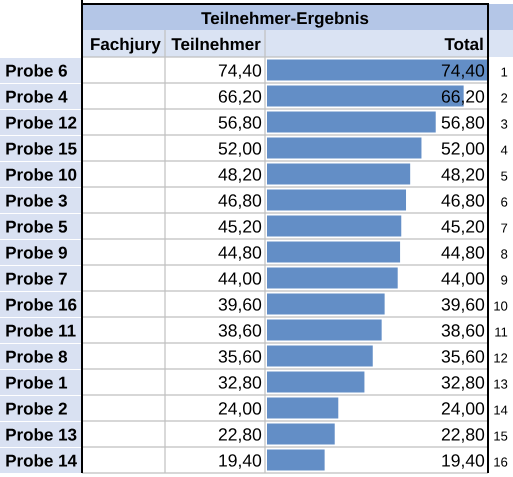 This screenshot has height=477, width=513. I want to click on text: 44,80, so click(462, 253).